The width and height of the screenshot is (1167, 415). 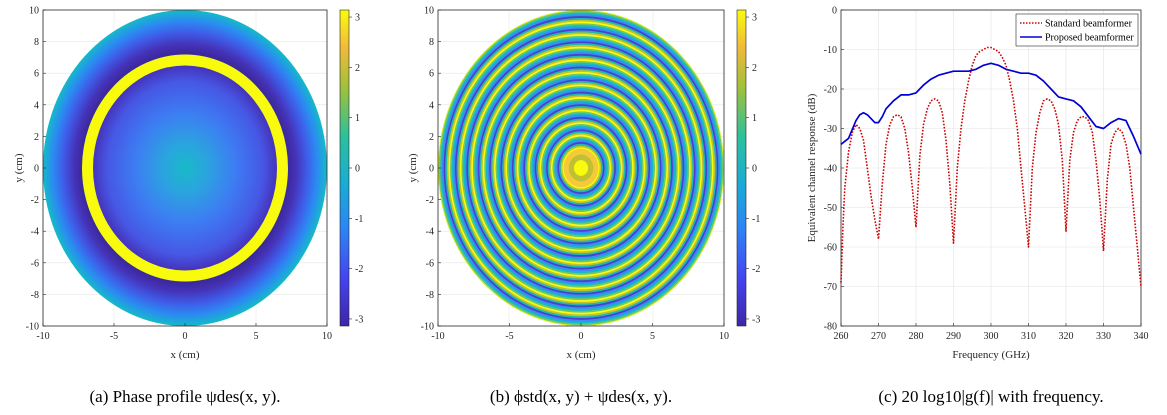 I want to click on panel-a-colorbar, so click(x=344, y=168).